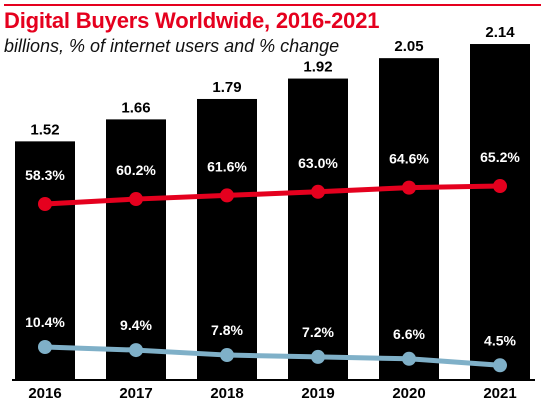  What do you see at coordinates (500, 340) in the screenshot?
I see `pct-change-label: 4.5%` at bounding box center [500, 340].